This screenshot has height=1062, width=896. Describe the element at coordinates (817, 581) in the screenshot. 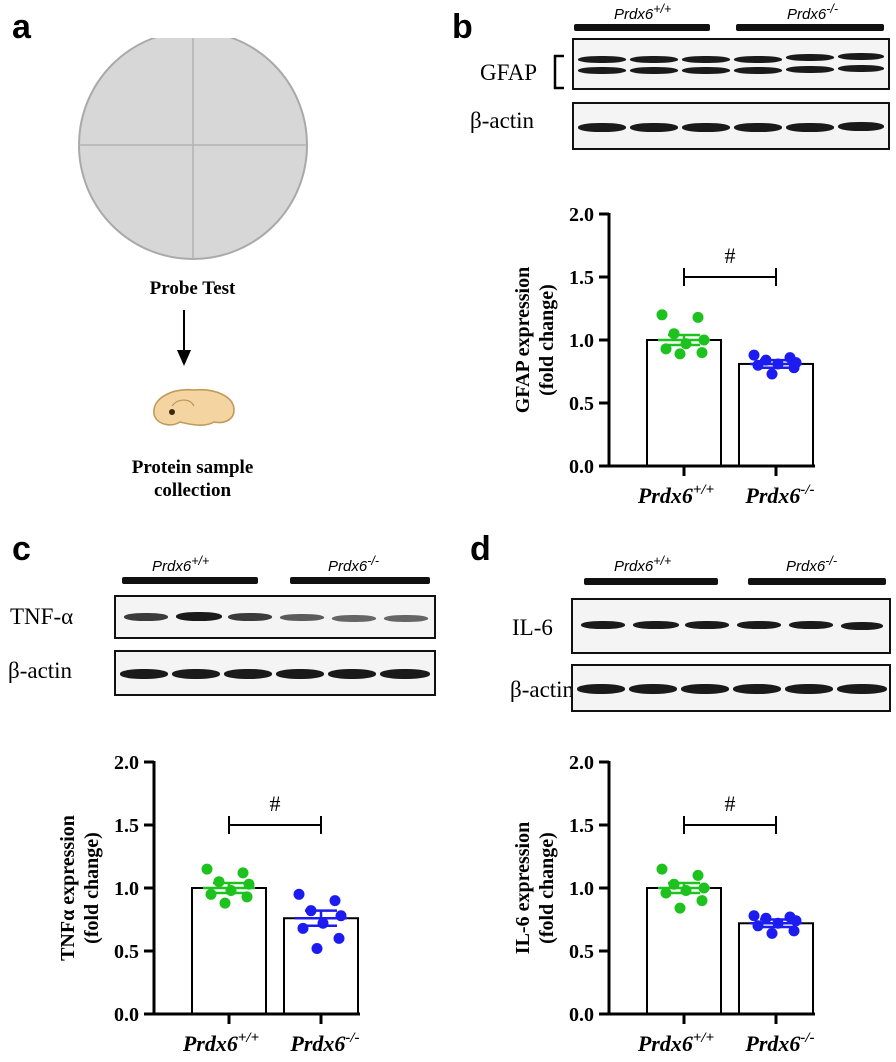

I see `panel-d-group2-bar` at that location.